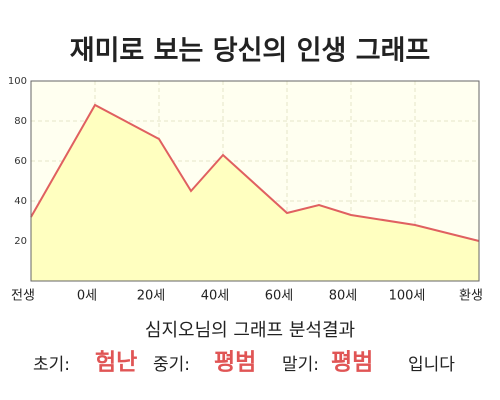 The image size is (500, 400). What do you see at coordinates (471, 296) in the screenshot?
I see `x-tick-label: 환생` at bounding box center [471, 296].